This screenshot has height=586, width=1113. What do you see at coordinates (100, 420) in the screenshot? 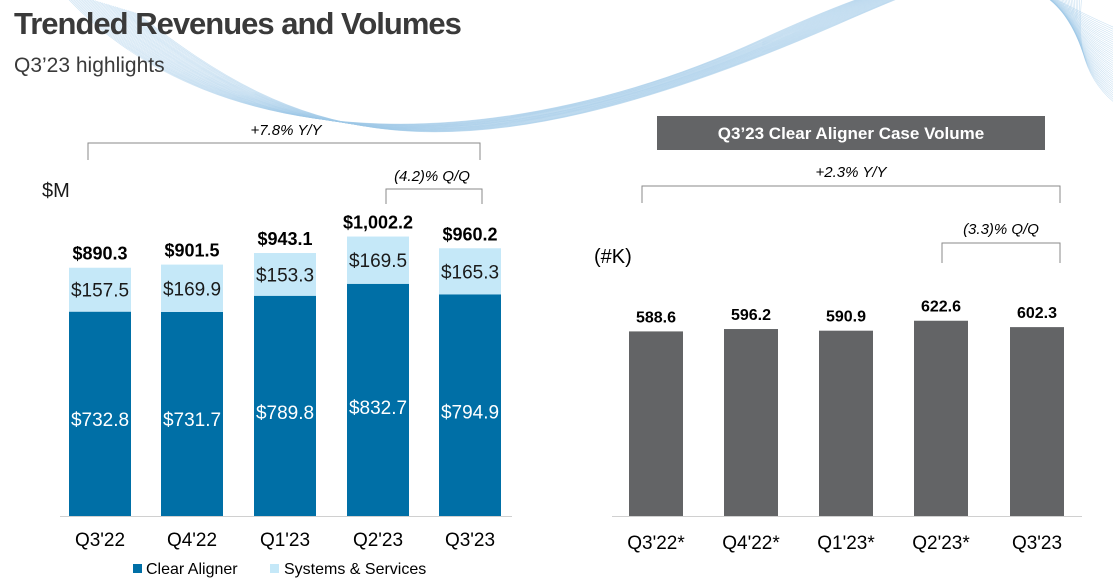
I see `clear-aligner-value-label: $732.8` at bounding box center [100, 420].